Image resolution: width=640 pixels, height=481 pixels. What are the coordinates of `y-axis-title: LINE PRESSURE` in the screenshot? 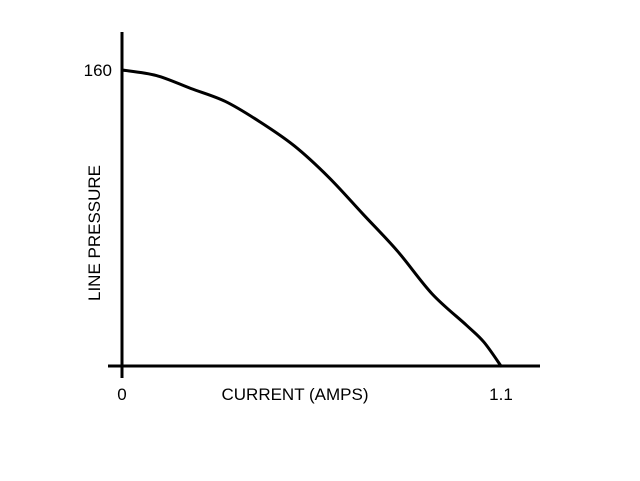 It's located at (94, 233).